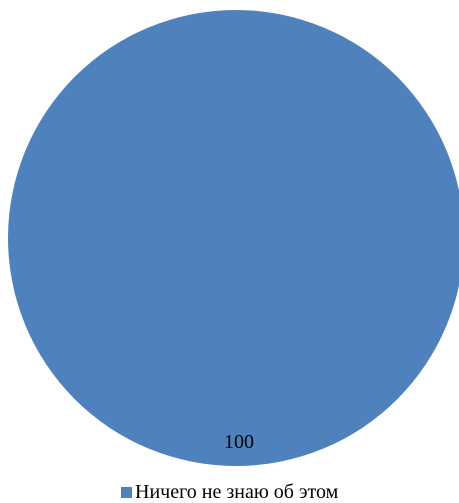 This screenshot has width=459, height=503. Describe the element at coordinates (126, 492) in the screenshot. I see `legend-swatch` at that location.